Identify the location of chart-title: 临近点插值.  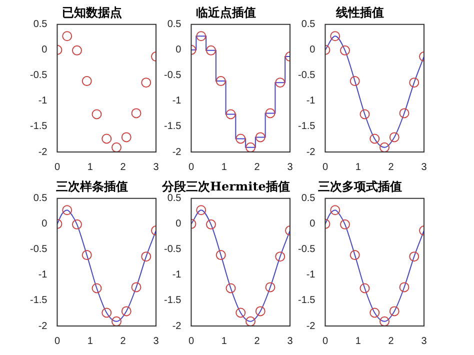
(226, 12).